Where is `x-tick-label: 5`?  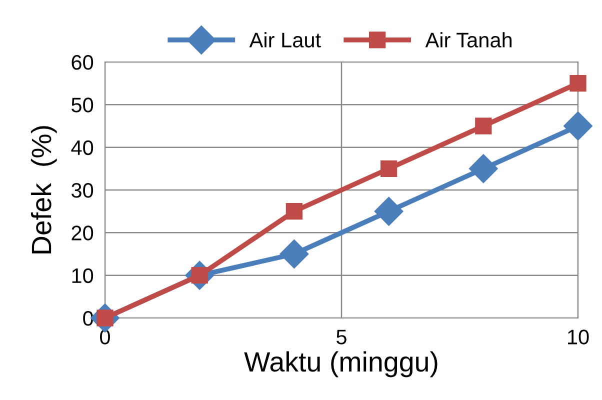 x-tick-label: 5 is located at coordinates (341, 337).